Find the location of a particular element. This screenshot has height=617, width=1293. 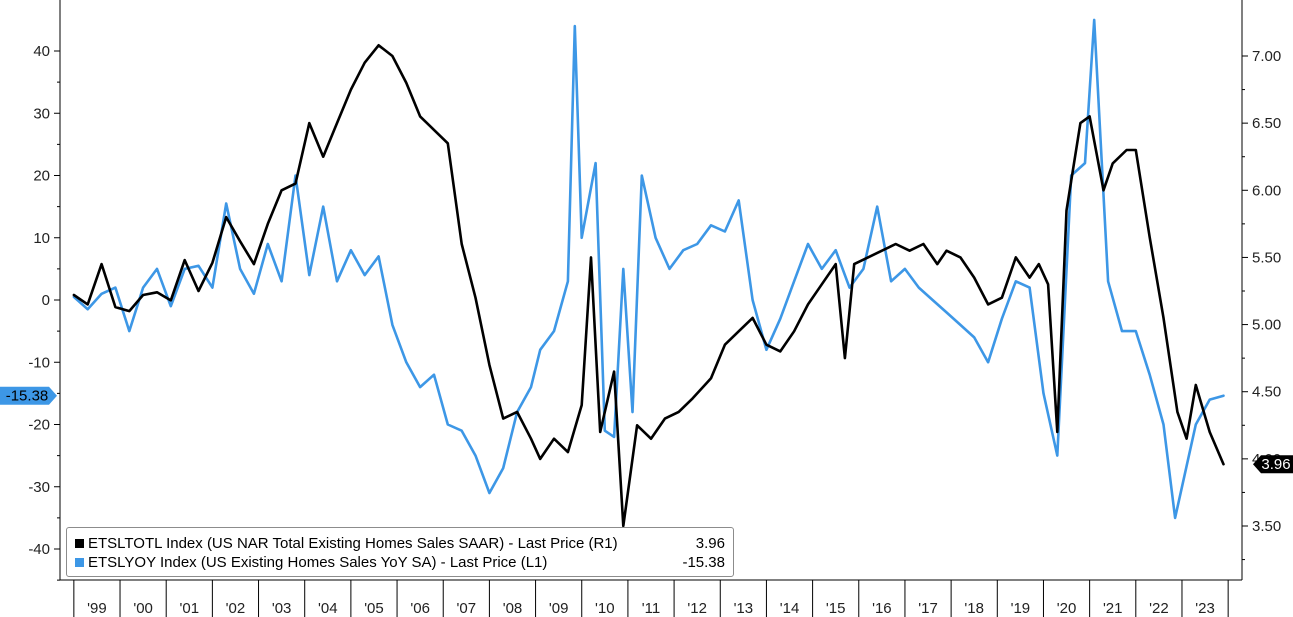

left-tick-label: -10 is located at coordinates (39, 362).